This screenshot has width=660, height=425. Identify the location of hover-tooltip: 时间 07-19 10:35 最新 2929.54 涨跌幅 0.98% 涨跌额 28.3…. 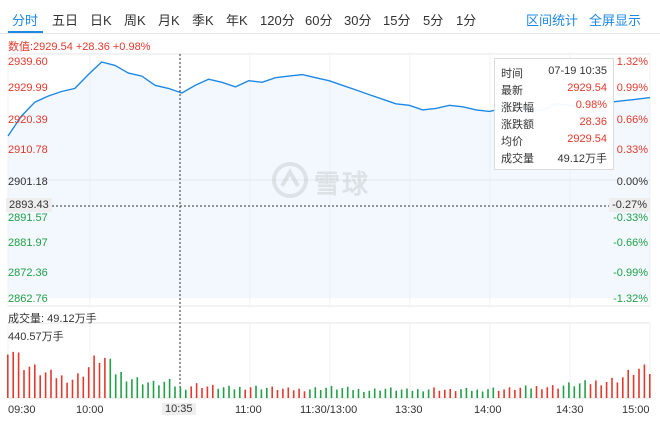
(554, 114).